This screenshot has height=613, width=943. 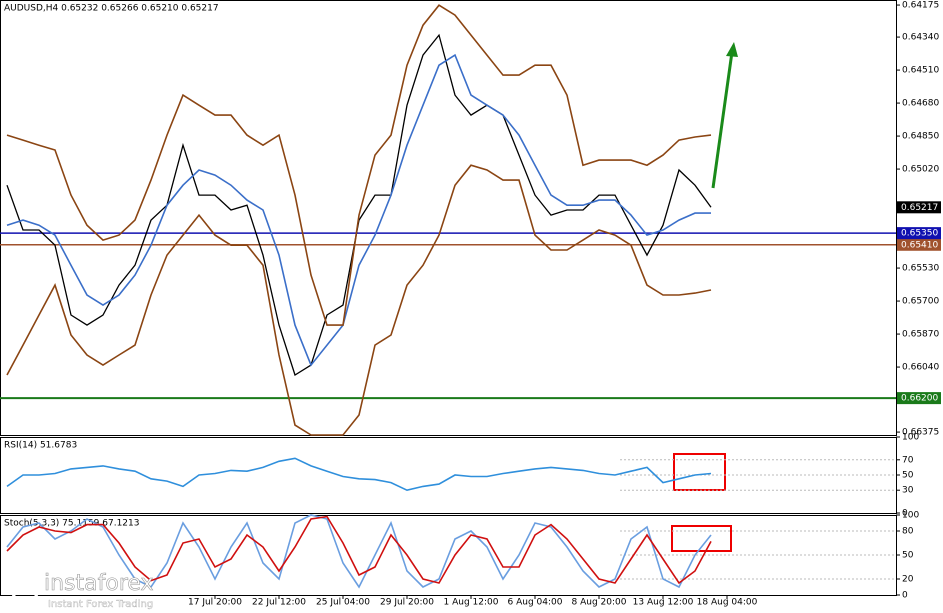 What do you see at coordinates (920, 71) in the screenshot?
I see `y-tick-label: 0.64510` at bounding box center [920, 71].